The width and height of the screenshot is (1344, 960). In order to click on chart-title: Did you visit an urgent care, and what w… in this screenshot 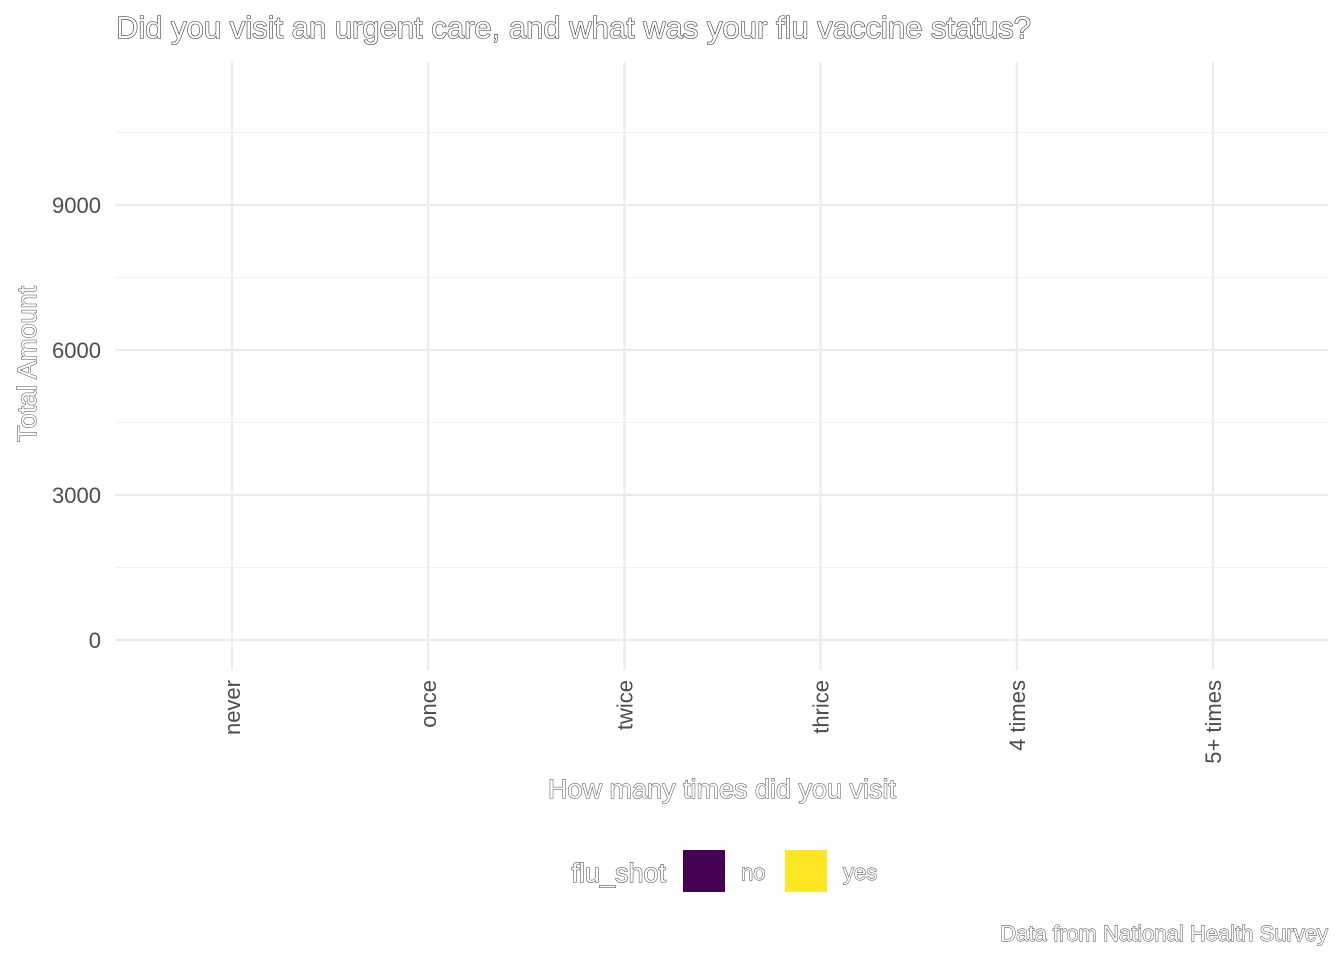, I will do `click(573, 27)`.